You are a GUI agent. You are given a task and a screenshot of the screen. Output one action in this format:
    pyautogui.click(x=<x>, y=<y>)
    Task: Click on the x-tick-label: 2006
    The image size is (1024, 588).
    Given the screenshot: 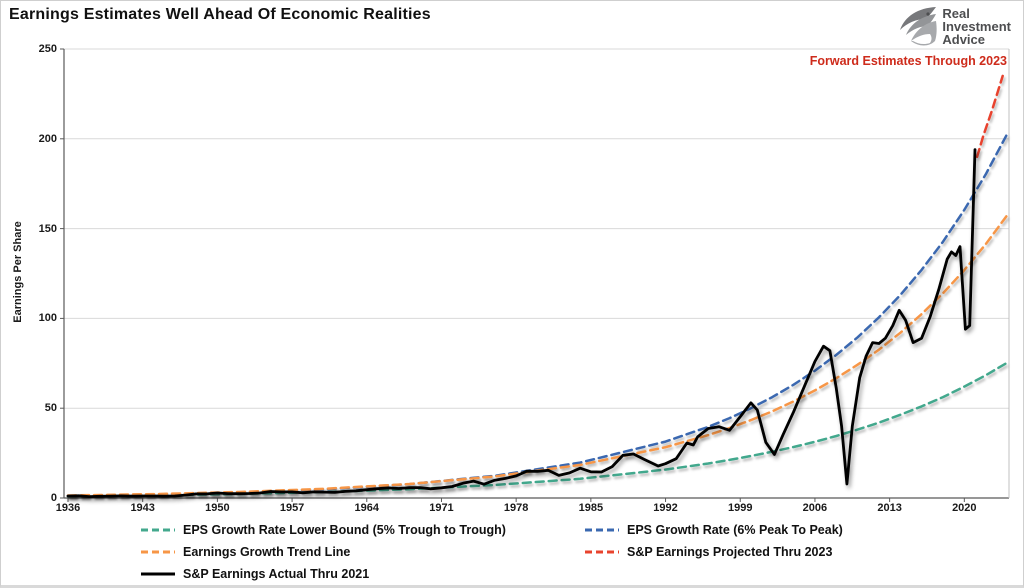 What is the action you would take?
    pyautogui.click(x=815, y=508)
    